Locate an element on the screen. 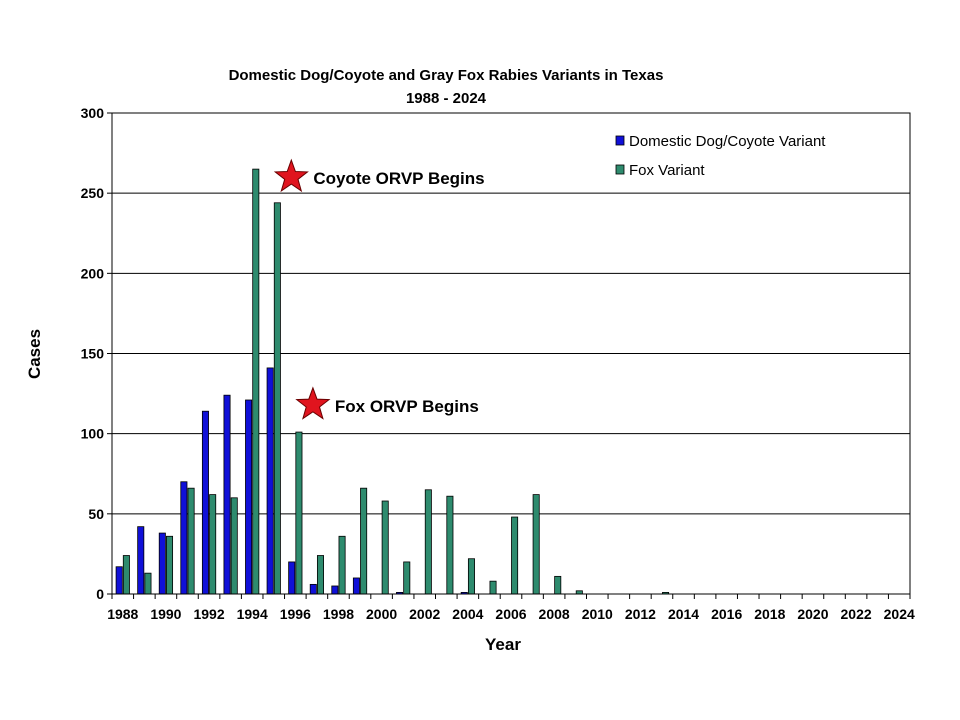 This screenshot has width=960, height=720. legend-label-0: Domestic Dog/Coyote Variant is located at coordinates (727, 141).